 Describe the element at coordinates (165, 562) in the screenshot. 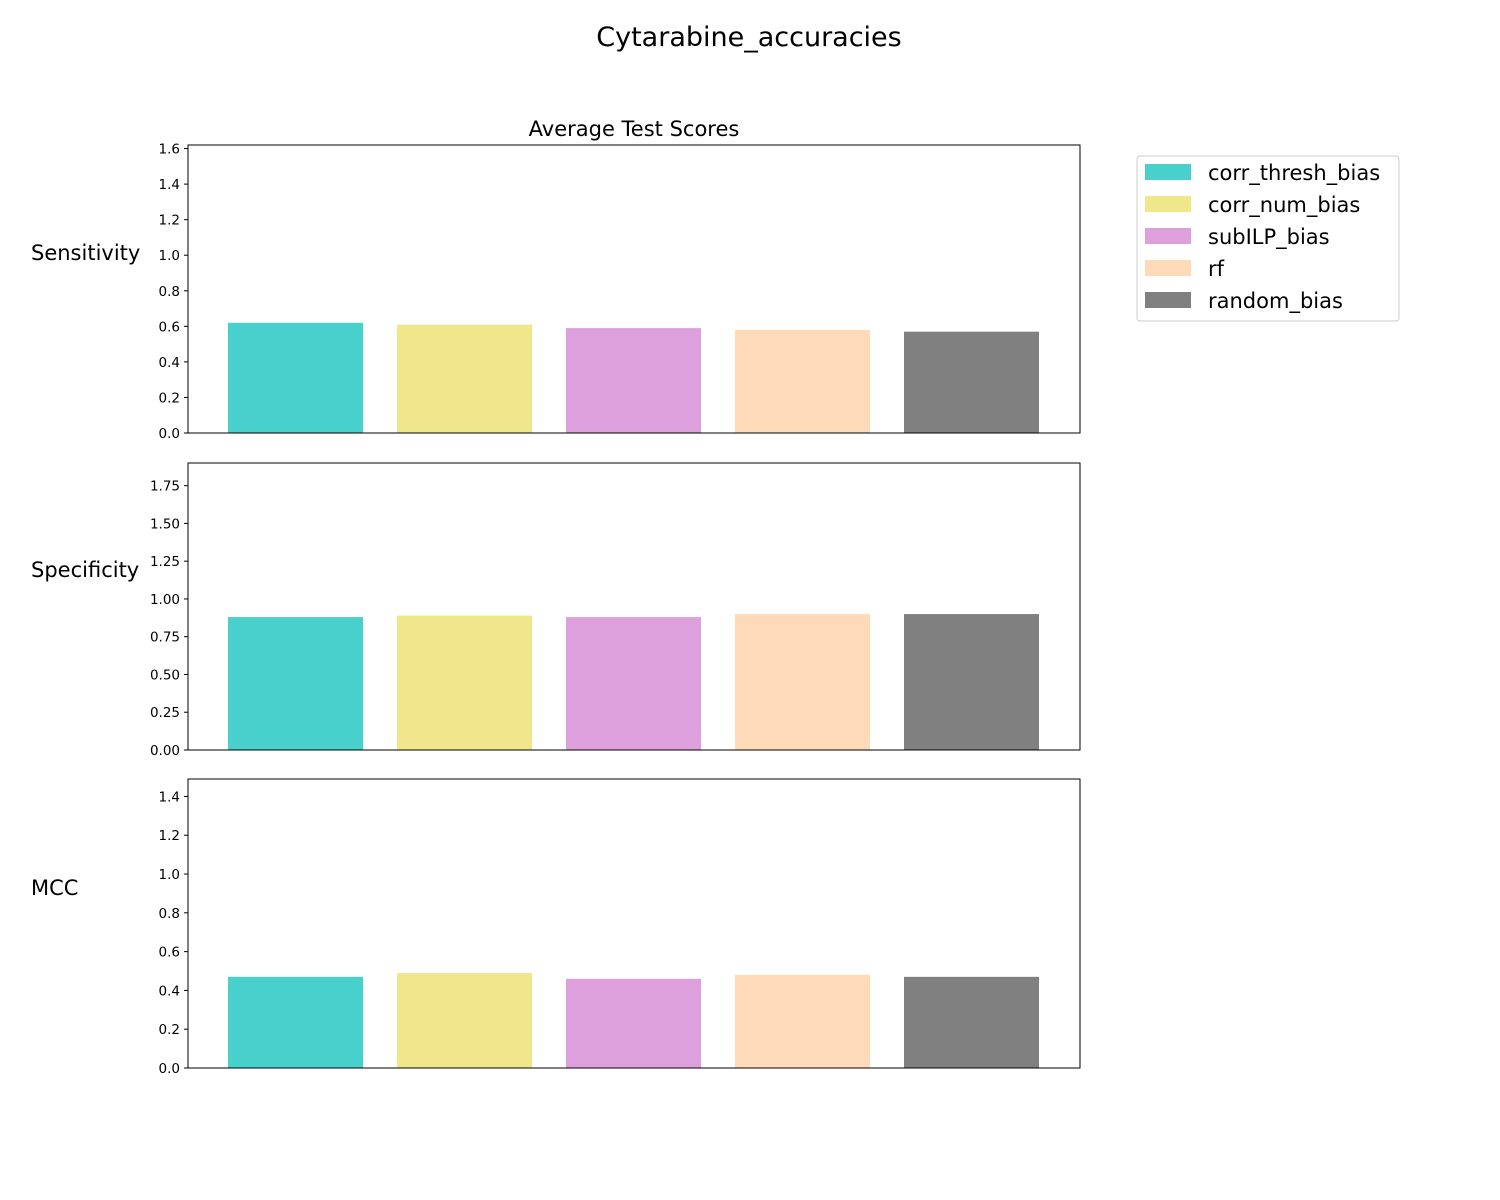

I see `y-tick-label: 1.25` at that location.